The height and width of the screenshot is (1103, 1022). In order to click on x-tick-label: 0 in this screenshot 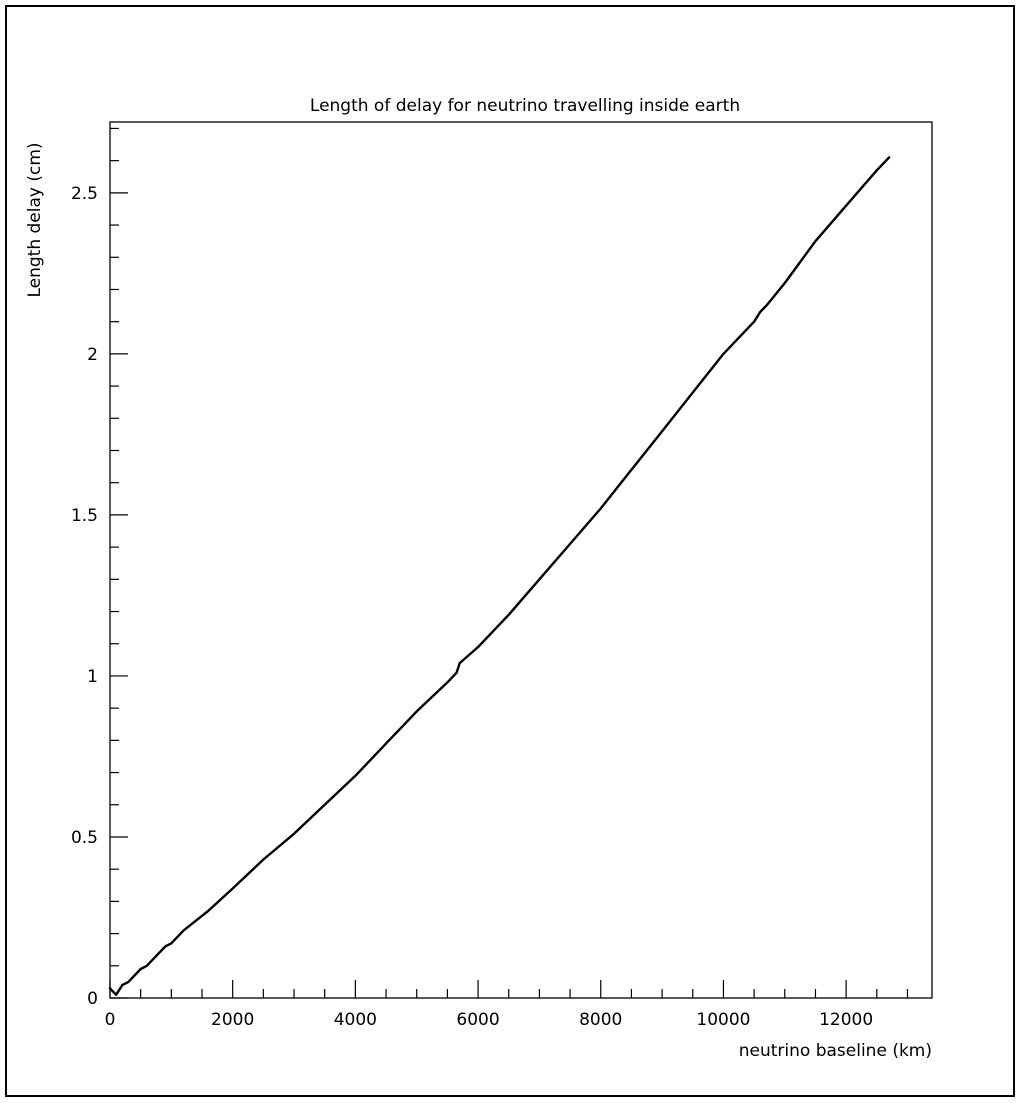, I will do `click(110, 1020)`.